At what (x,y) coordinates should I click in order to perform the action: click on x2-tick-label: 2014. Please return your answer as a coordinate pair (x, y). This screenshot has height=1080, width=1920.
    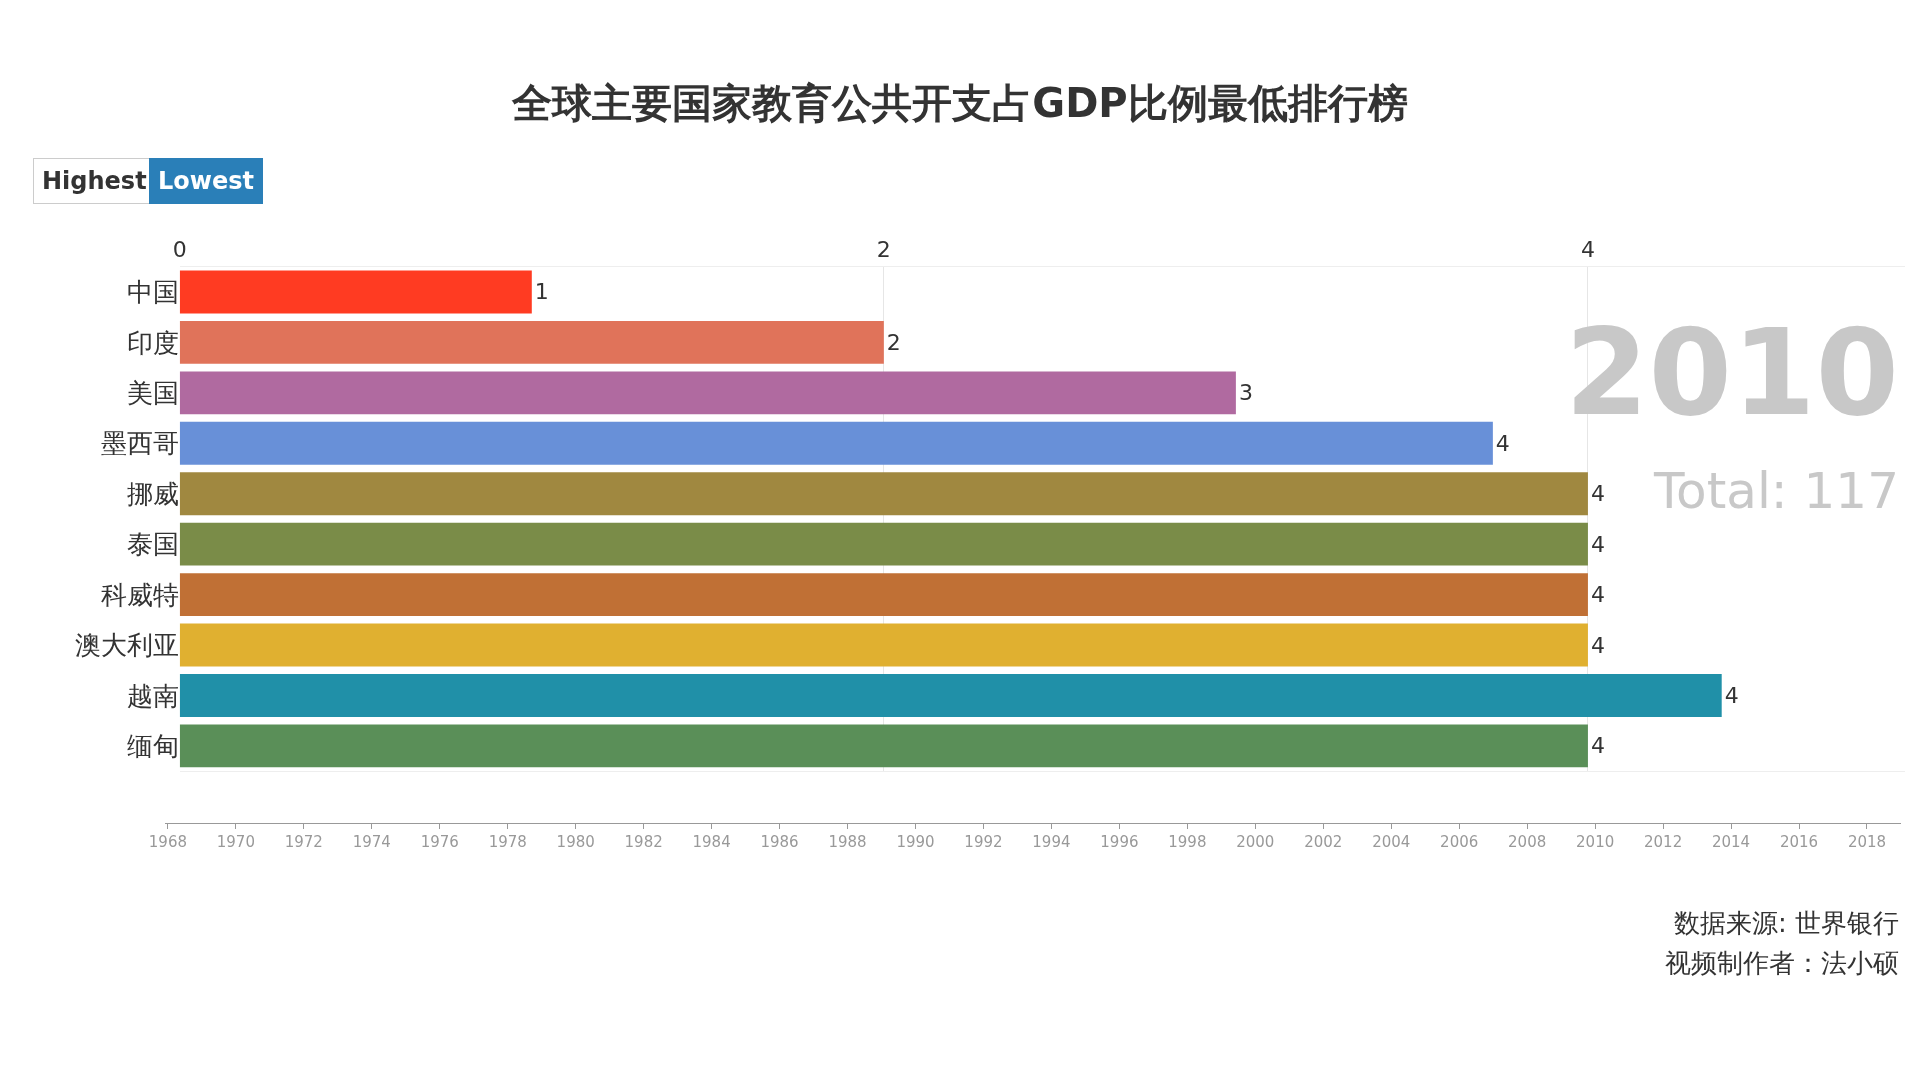
    Looking at the image, I should click on (1731, 841).